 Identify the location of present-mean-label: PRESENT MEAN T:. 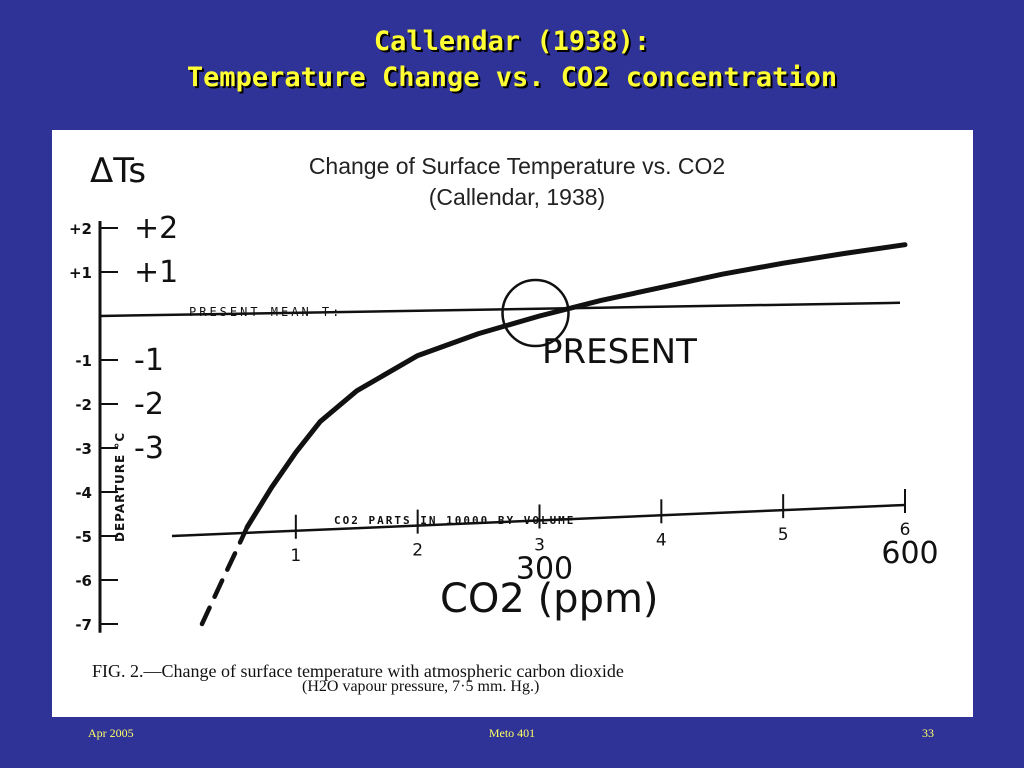
(265, 312).